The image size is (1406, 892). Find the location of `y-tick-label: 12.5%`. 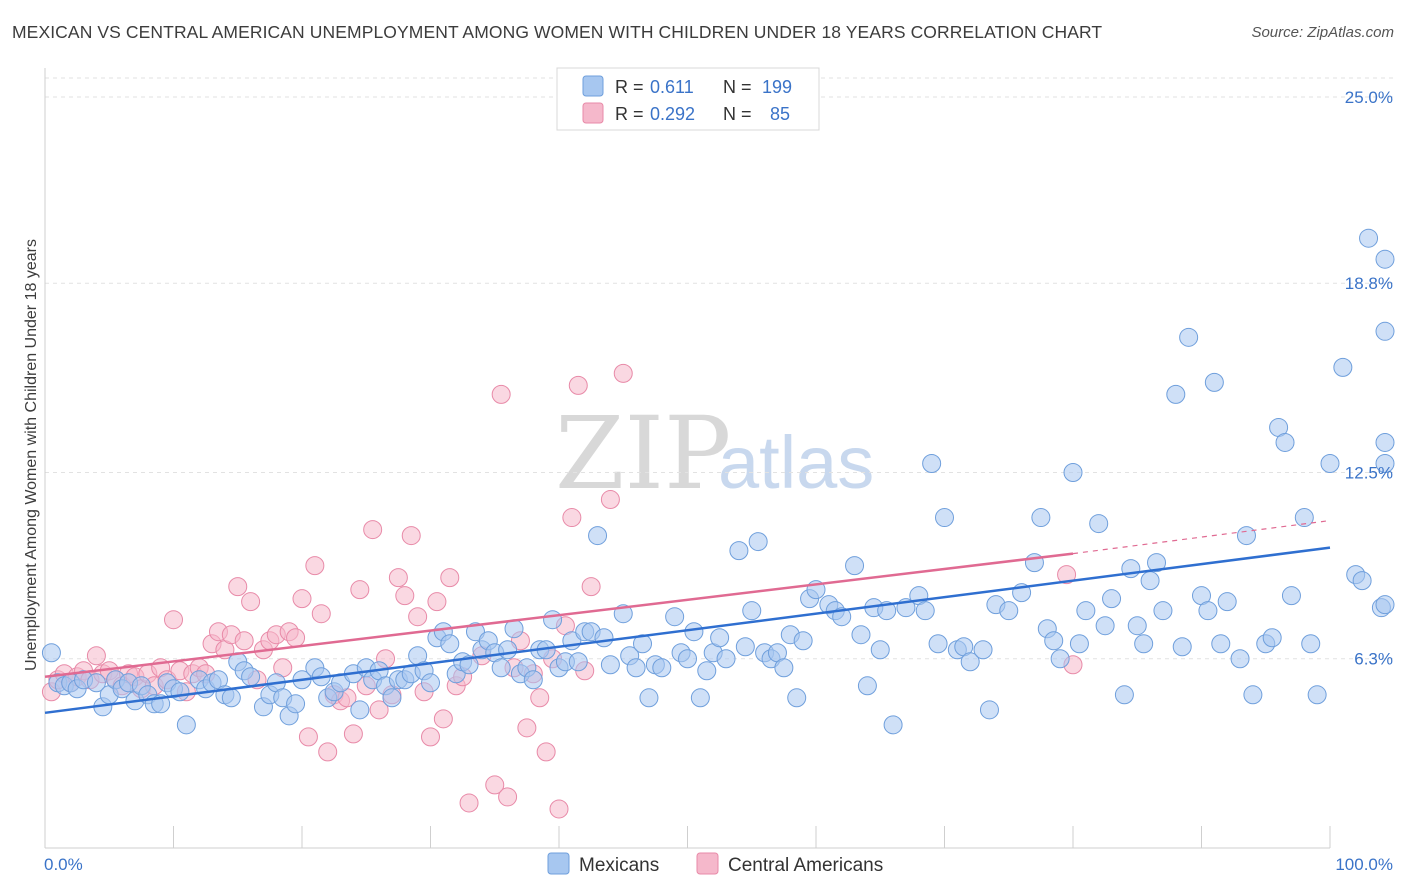

y-tick-label: 12.5% is located at coordinates (1369, 473).